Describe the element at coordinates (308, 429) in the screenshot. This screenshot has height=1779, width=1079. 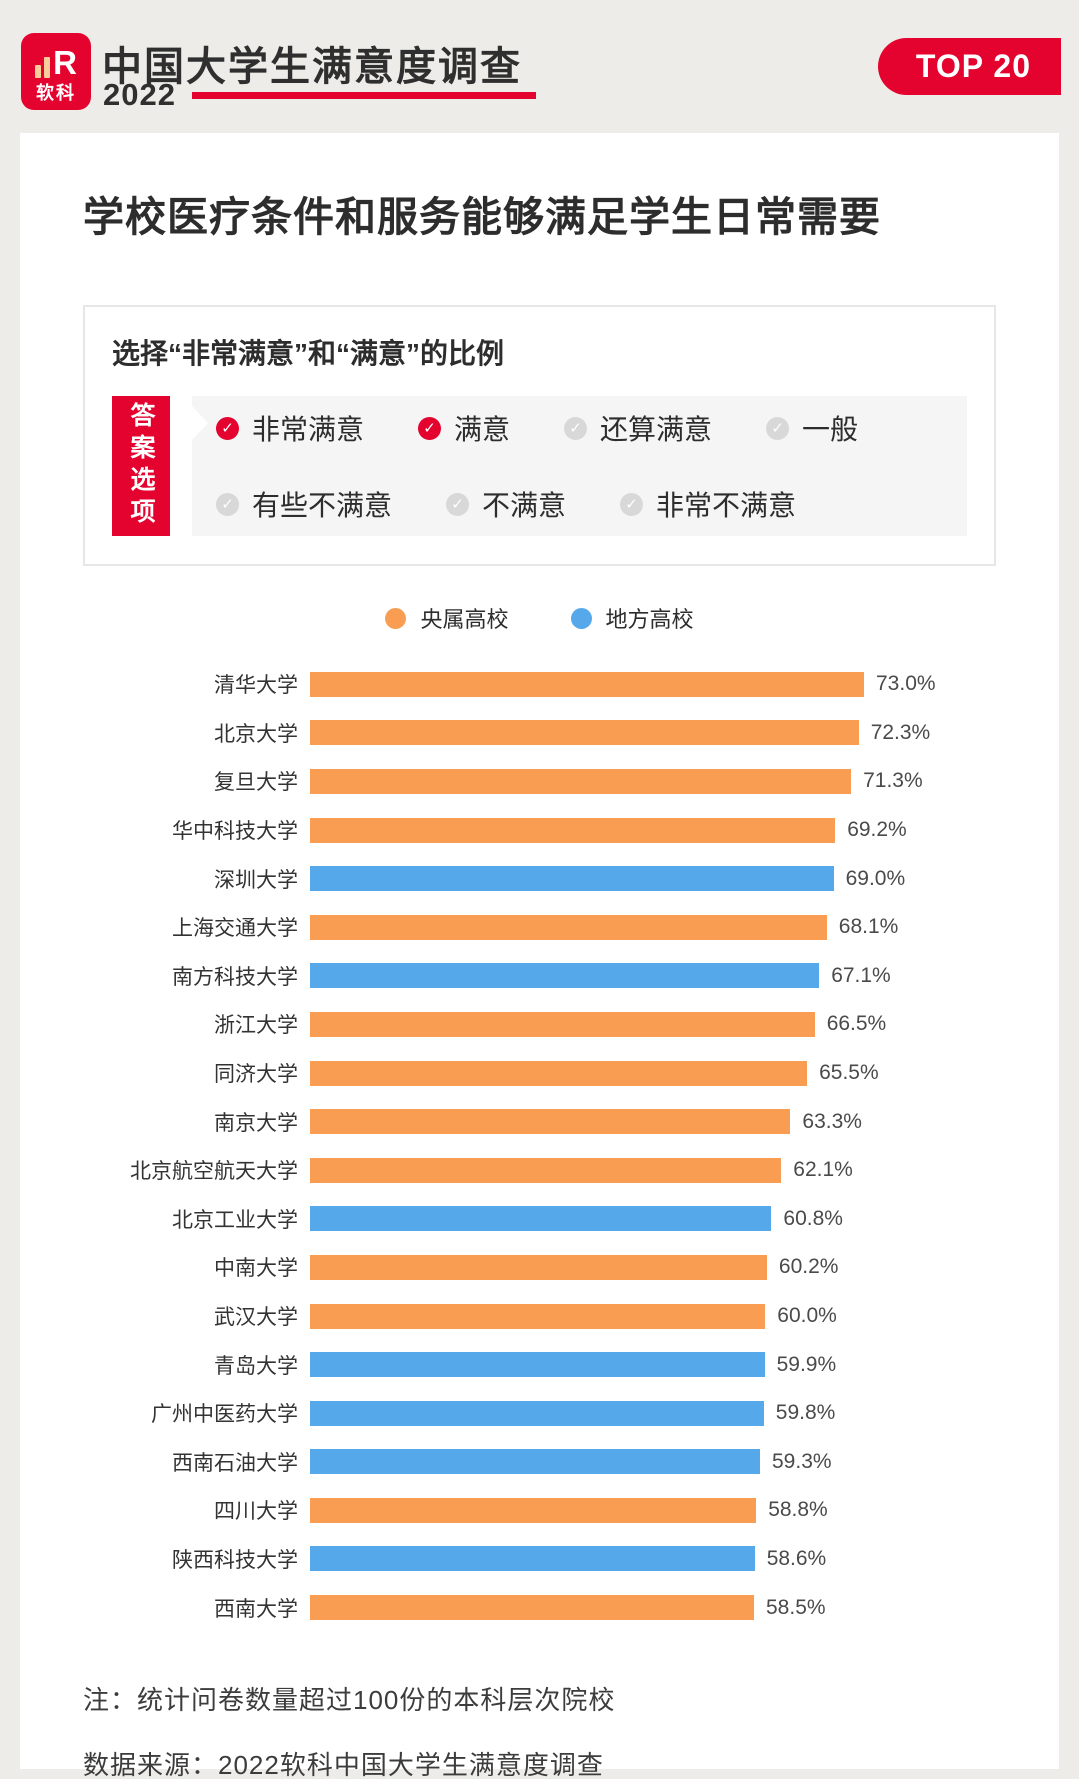
I see `answer-option-label: 非常满意` at that location.